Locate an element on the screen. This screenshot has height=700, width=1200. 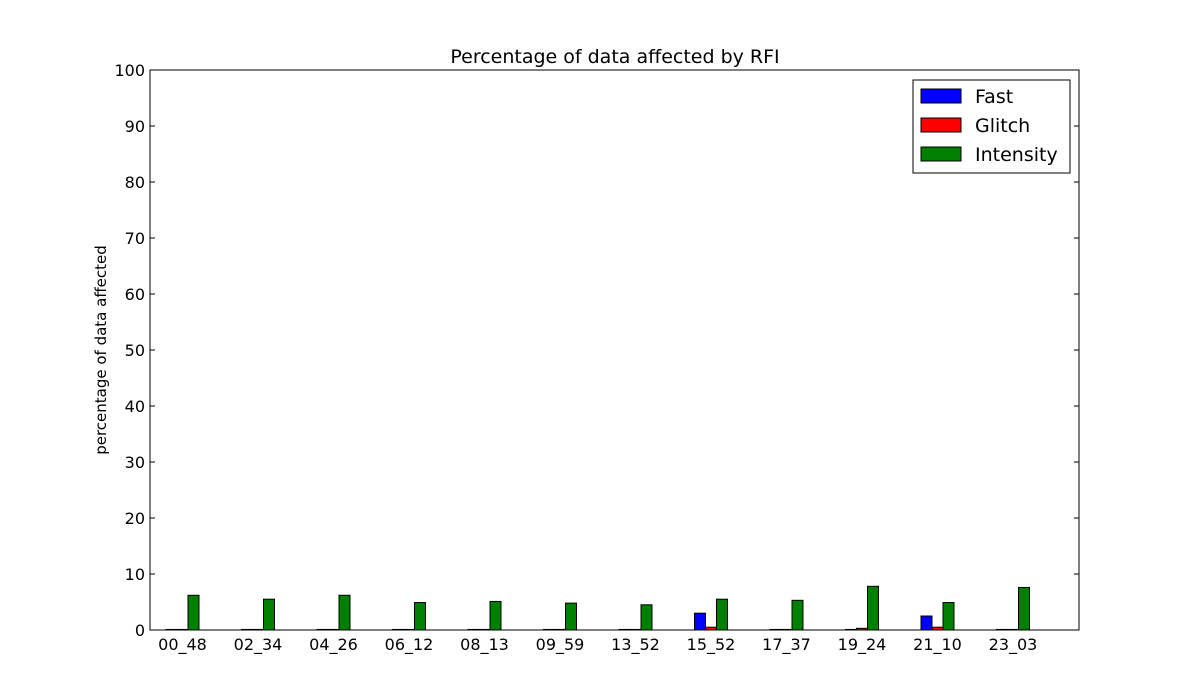
legend-label-fast: Fast is located at coordinates (994, 97).